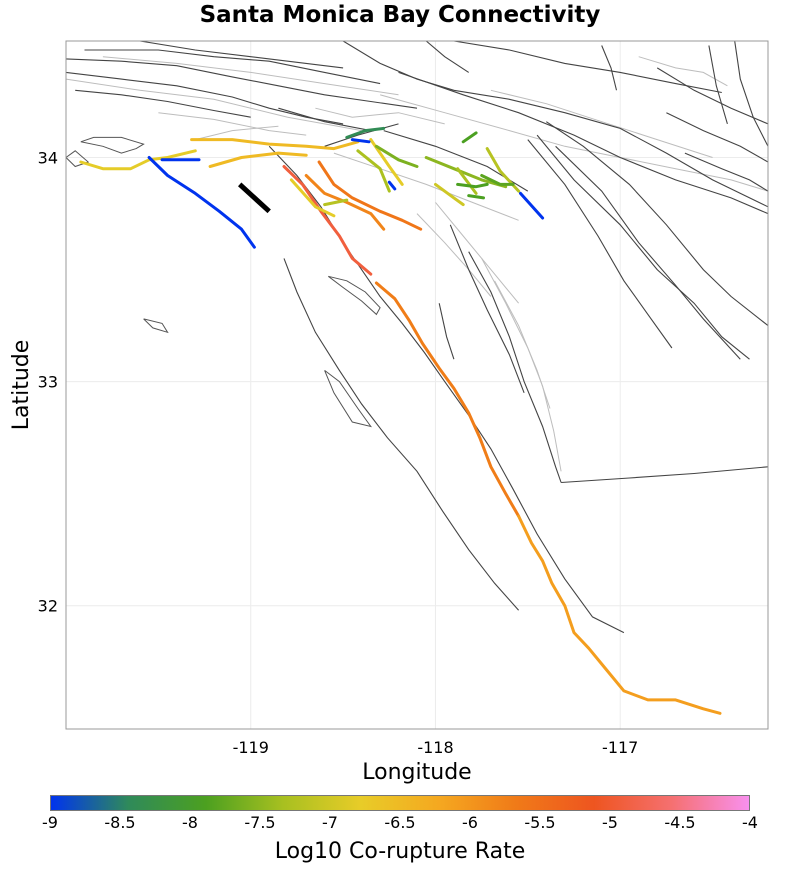  Describe the element at coordinates (400, 851) in the screenshot. I see `colorbar-label: Log10 Co-rupture Rate` at that location.